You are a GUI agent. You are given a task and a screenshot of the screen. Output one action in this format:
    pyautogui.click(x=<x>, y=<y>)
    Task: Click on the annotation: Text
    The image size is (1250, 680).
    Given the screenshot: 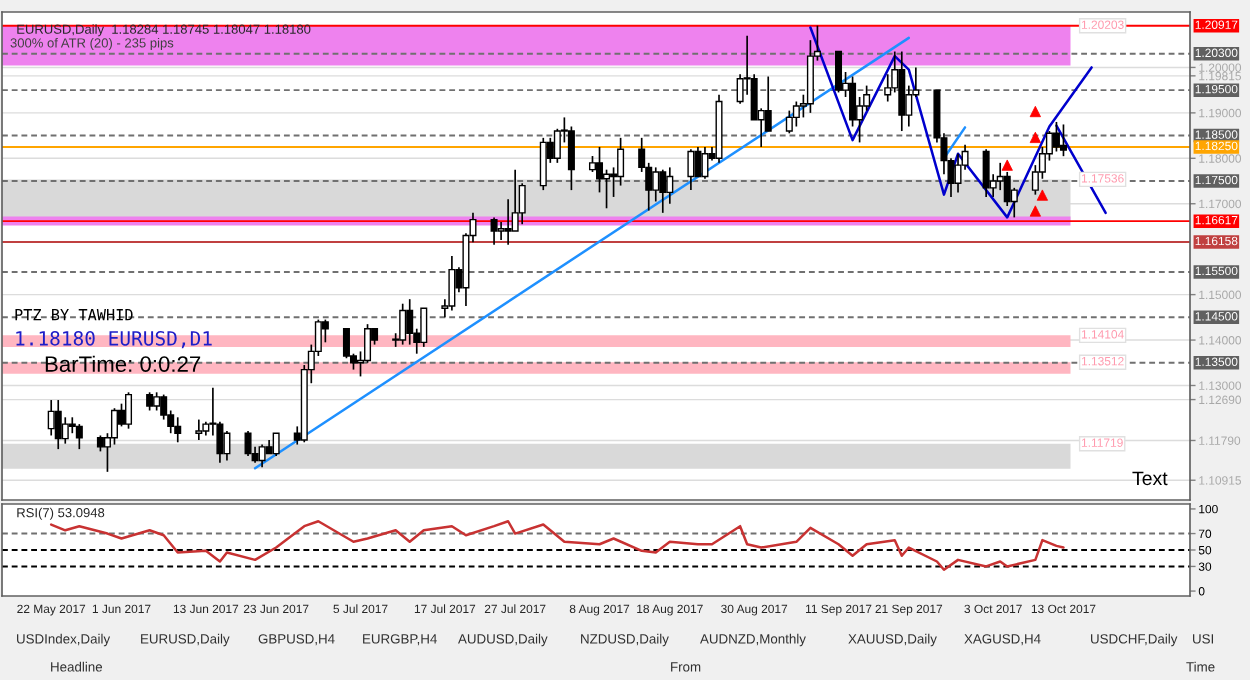 What is the action you would take?
    pyautogui.click(x=1150, y=478)
    